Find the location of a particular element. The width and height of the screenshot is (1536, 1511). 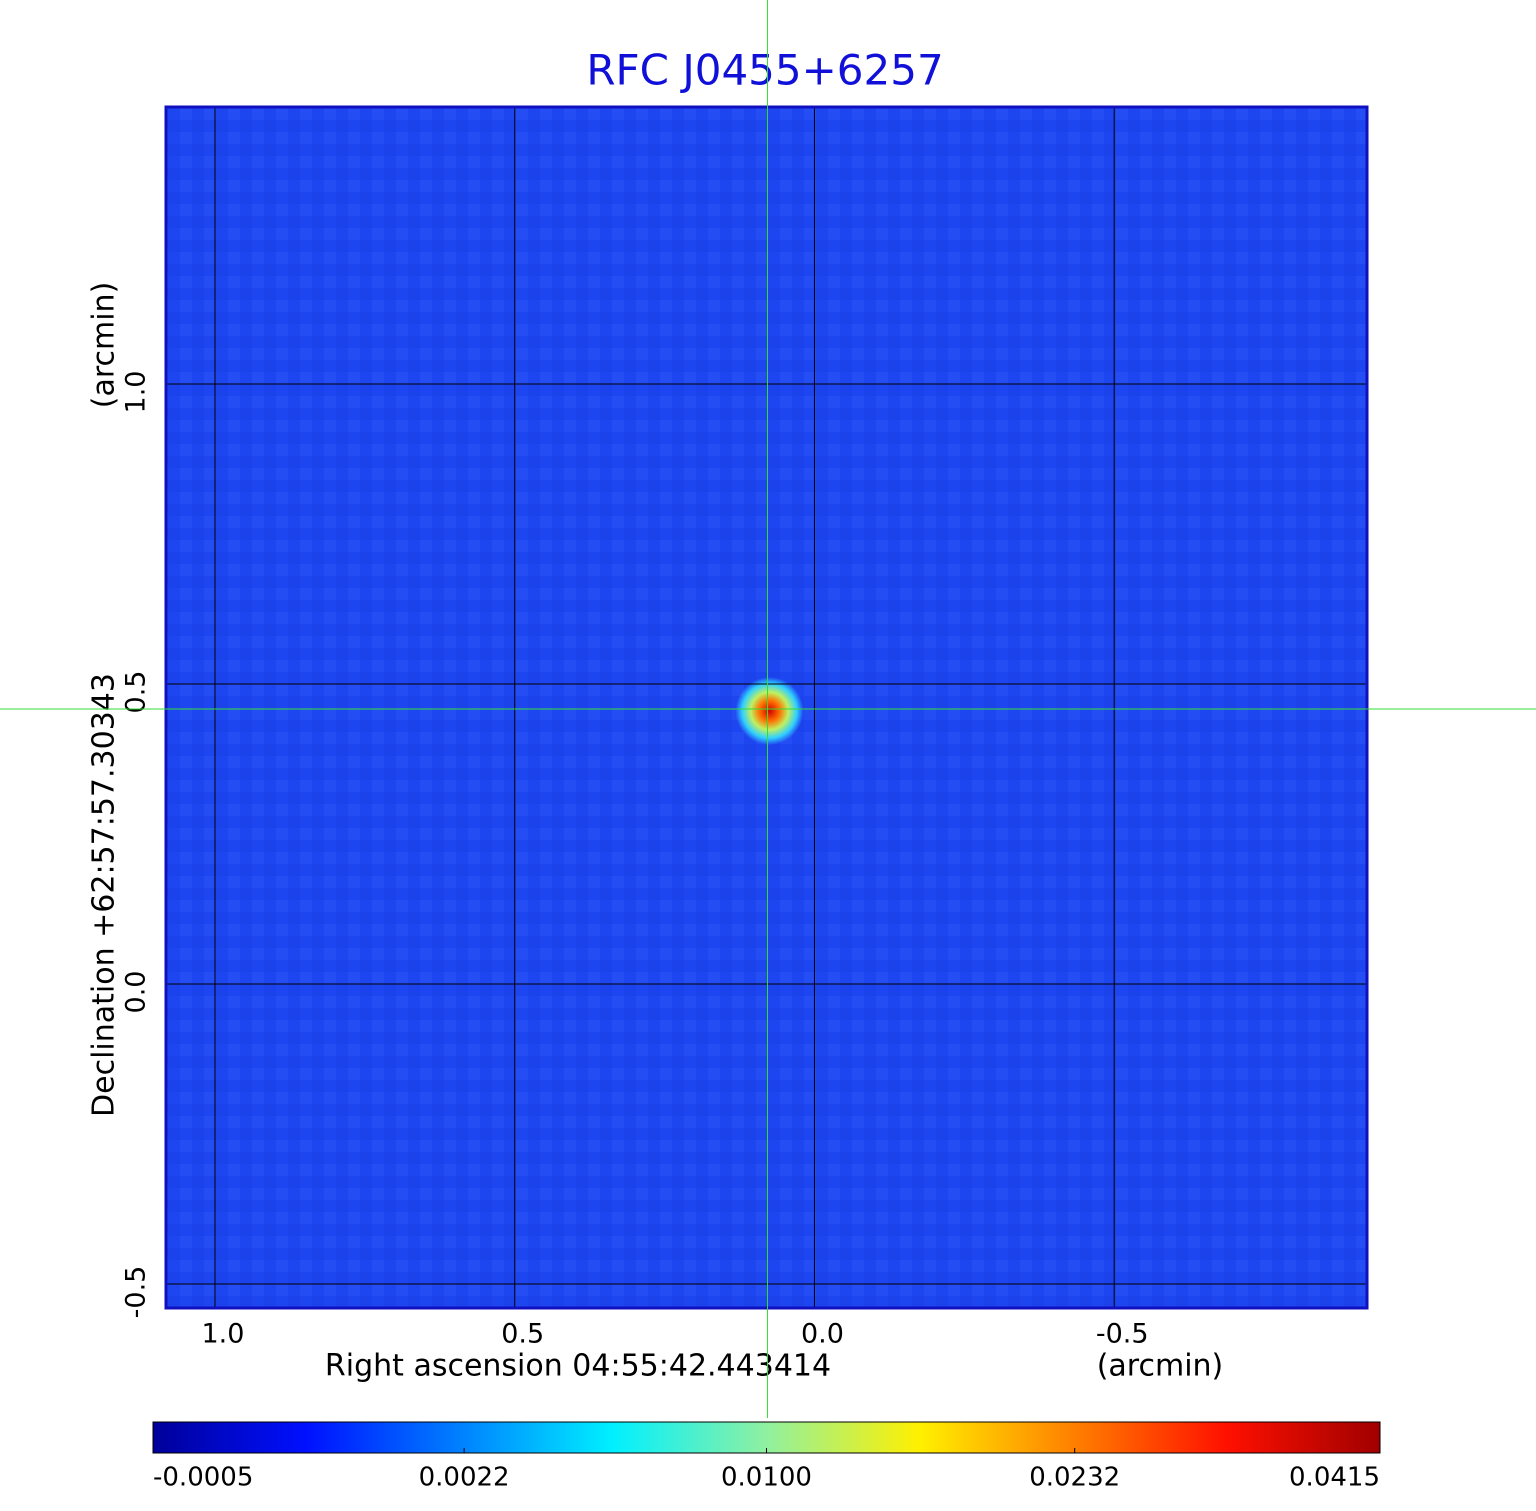

x-axis-label: Right ascension 04:55:42.443414 is located at coordinates (578, 1366).